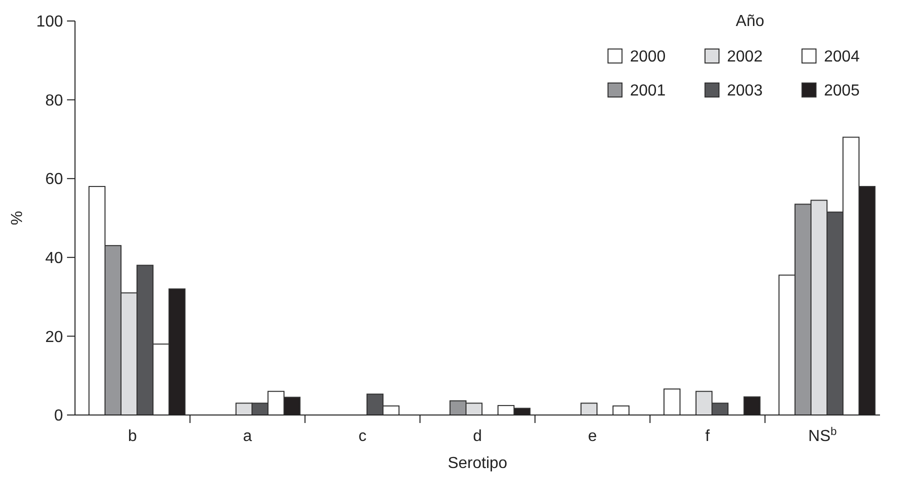 This screenshot has width=904, height=480. Describe the element at coordinates (362, 436) in the screenshot. I see `x-tick-label: c` at that location.